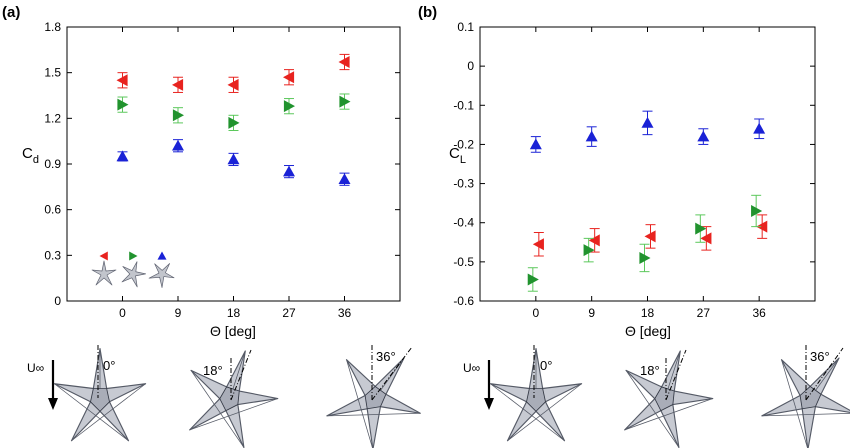 The width and height of the screenshot is (850, 448). What do you see at coordinates (463, 223) in the screenshot?
I see `y-tick-label: -0.4` at bounding box center [463, 223].